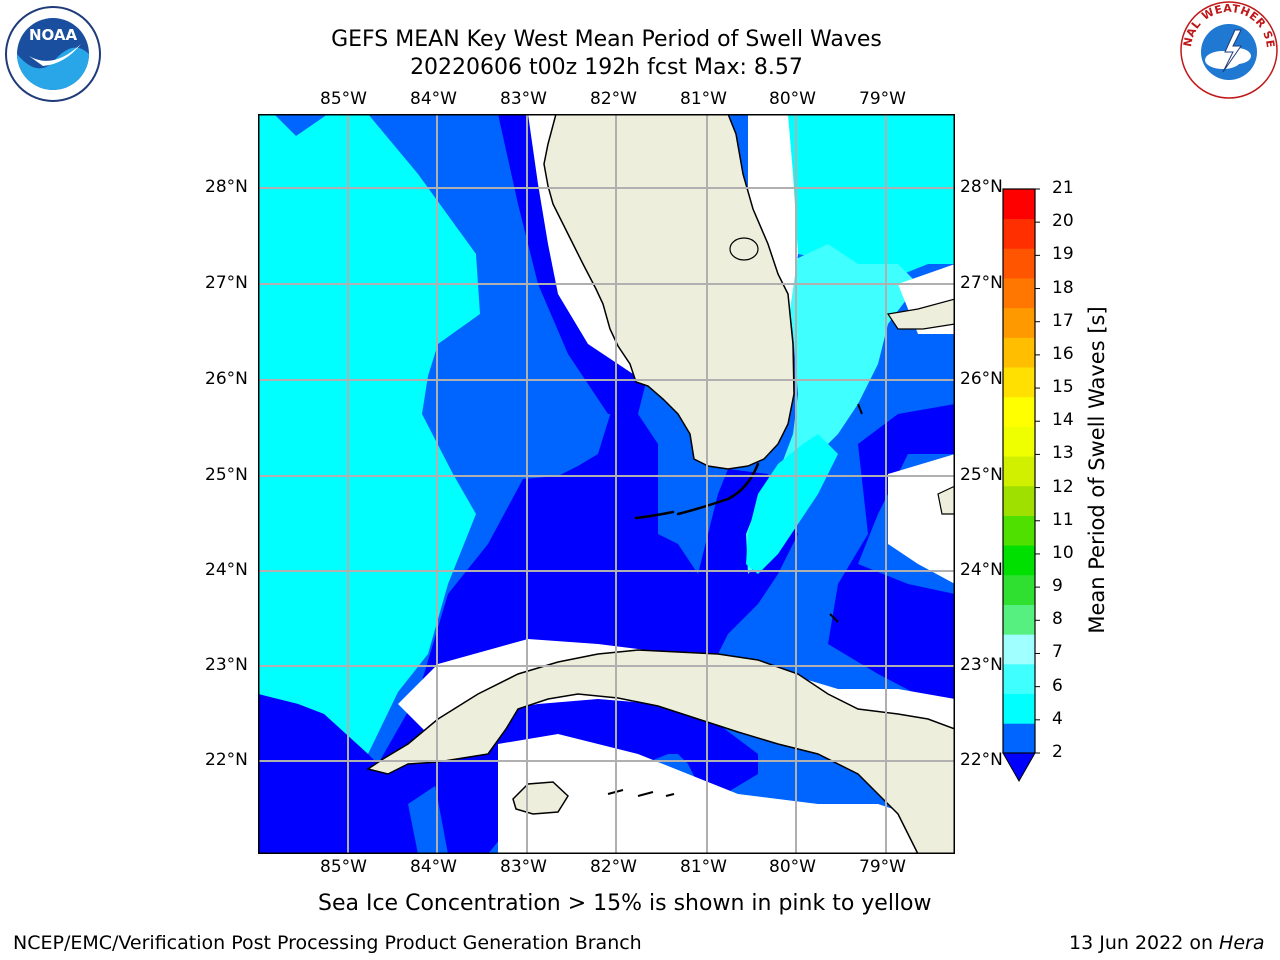 This screenshot has width=1280, height=960. I want to click on footer-date: 13 Jun 2022 on Hera, so click(1166, 943).